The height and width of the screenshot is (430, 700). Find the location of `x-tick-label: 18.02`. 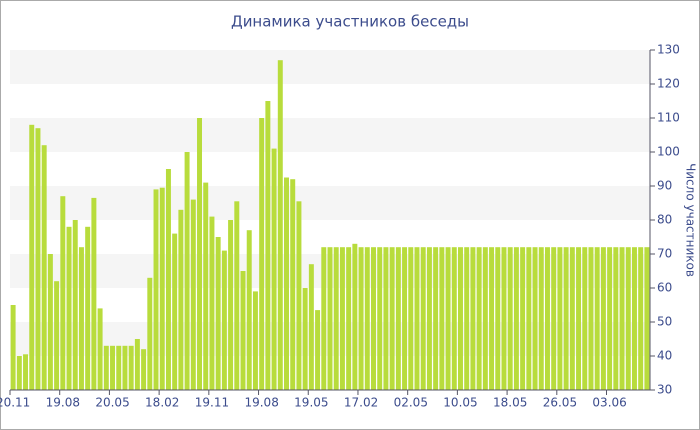

x-tick-label: 18.02 is located at coordinates (162, 403).